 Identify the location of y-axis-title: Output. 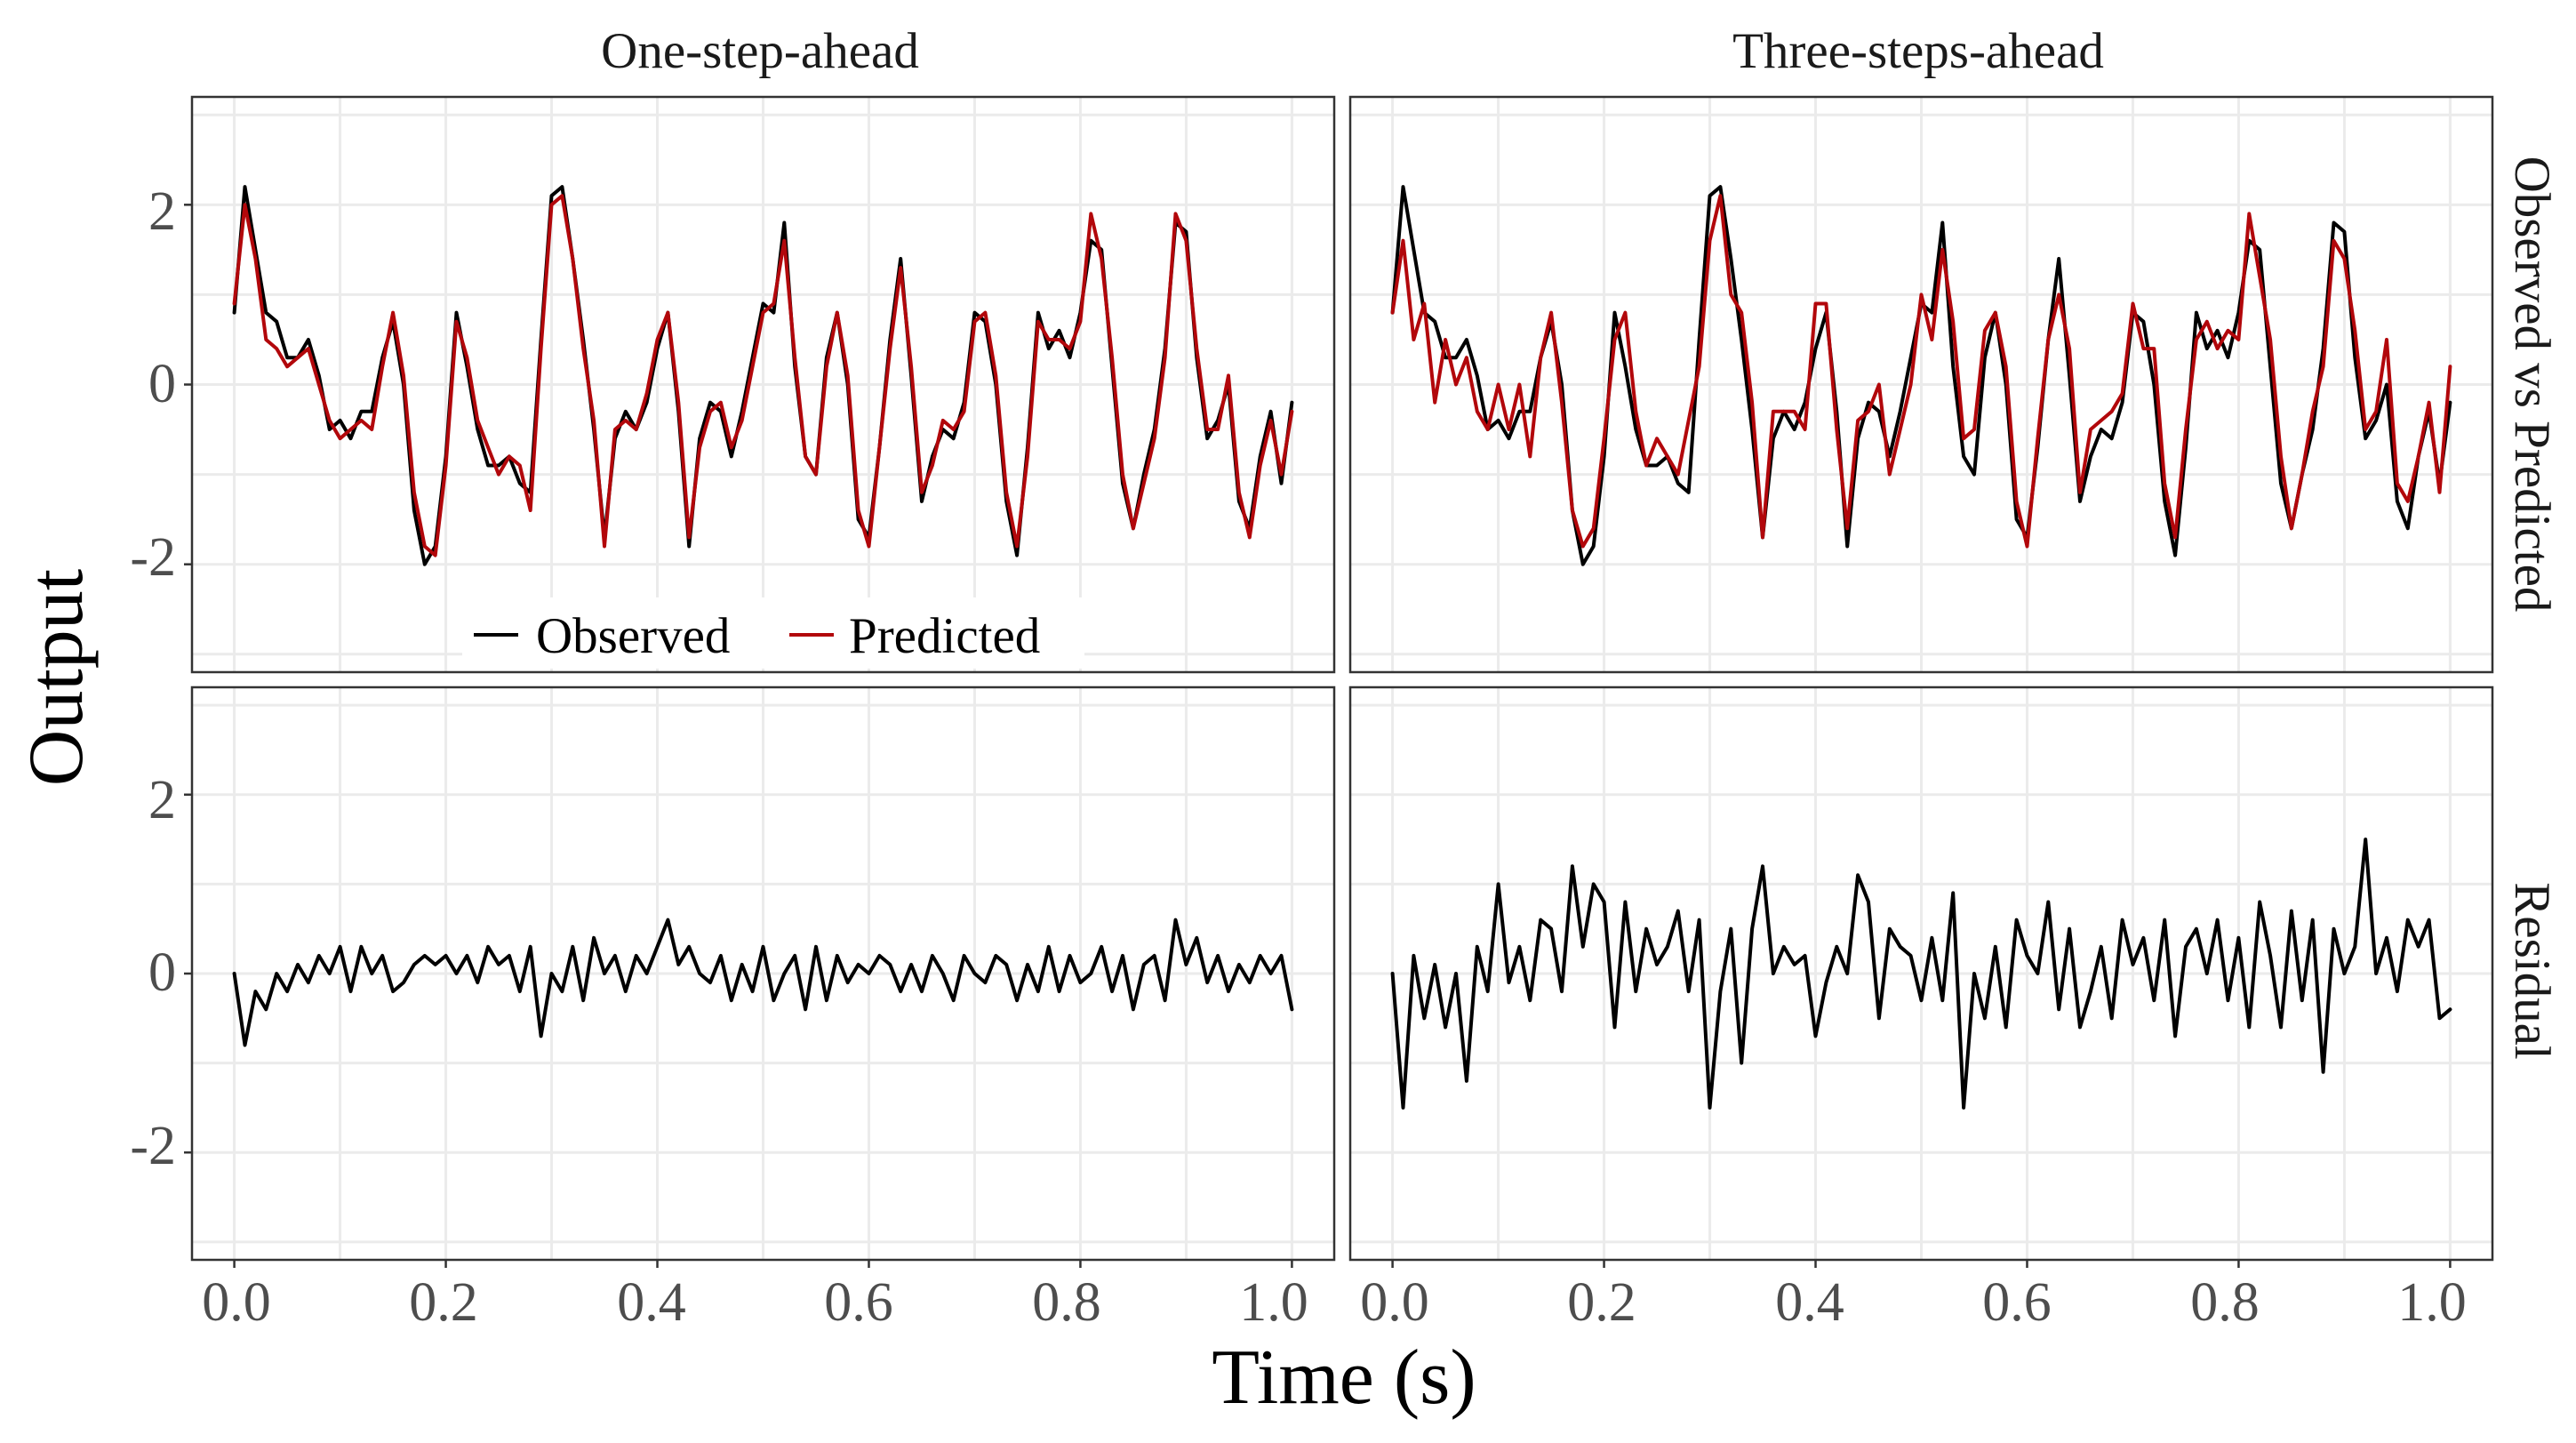
(56, 678).